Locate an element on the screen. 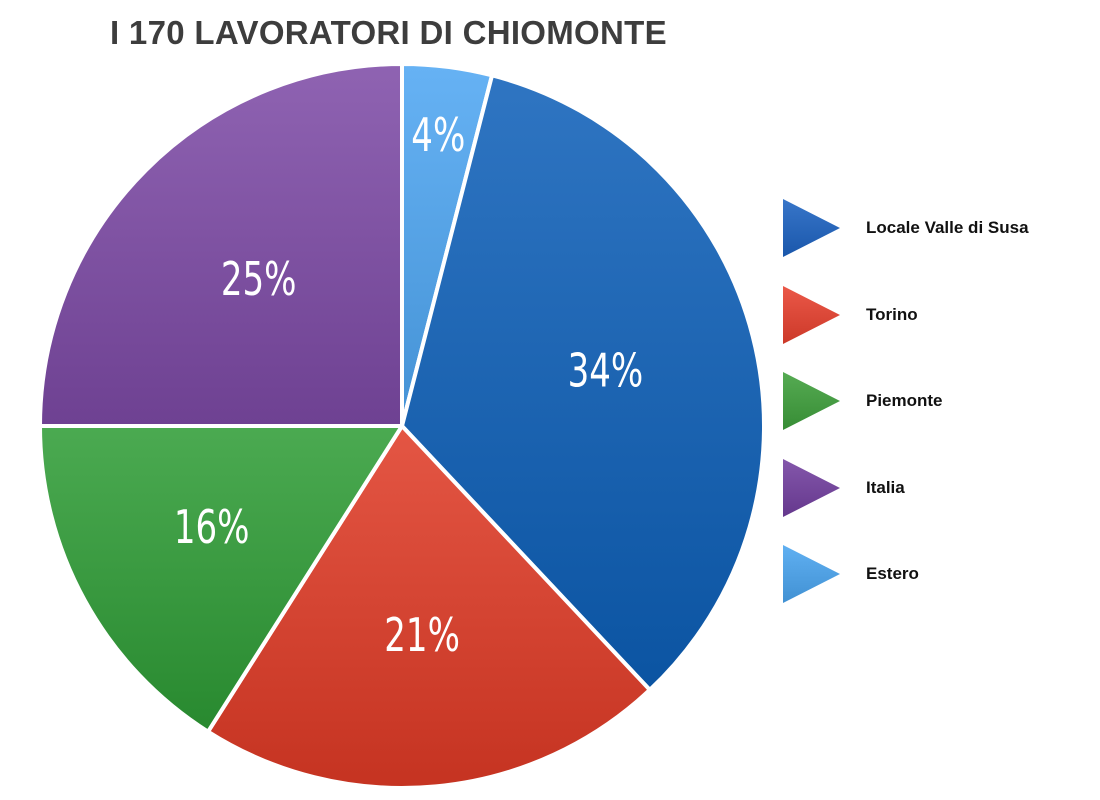  legend-item-torino: Torino is located at coordinates (932, 315).